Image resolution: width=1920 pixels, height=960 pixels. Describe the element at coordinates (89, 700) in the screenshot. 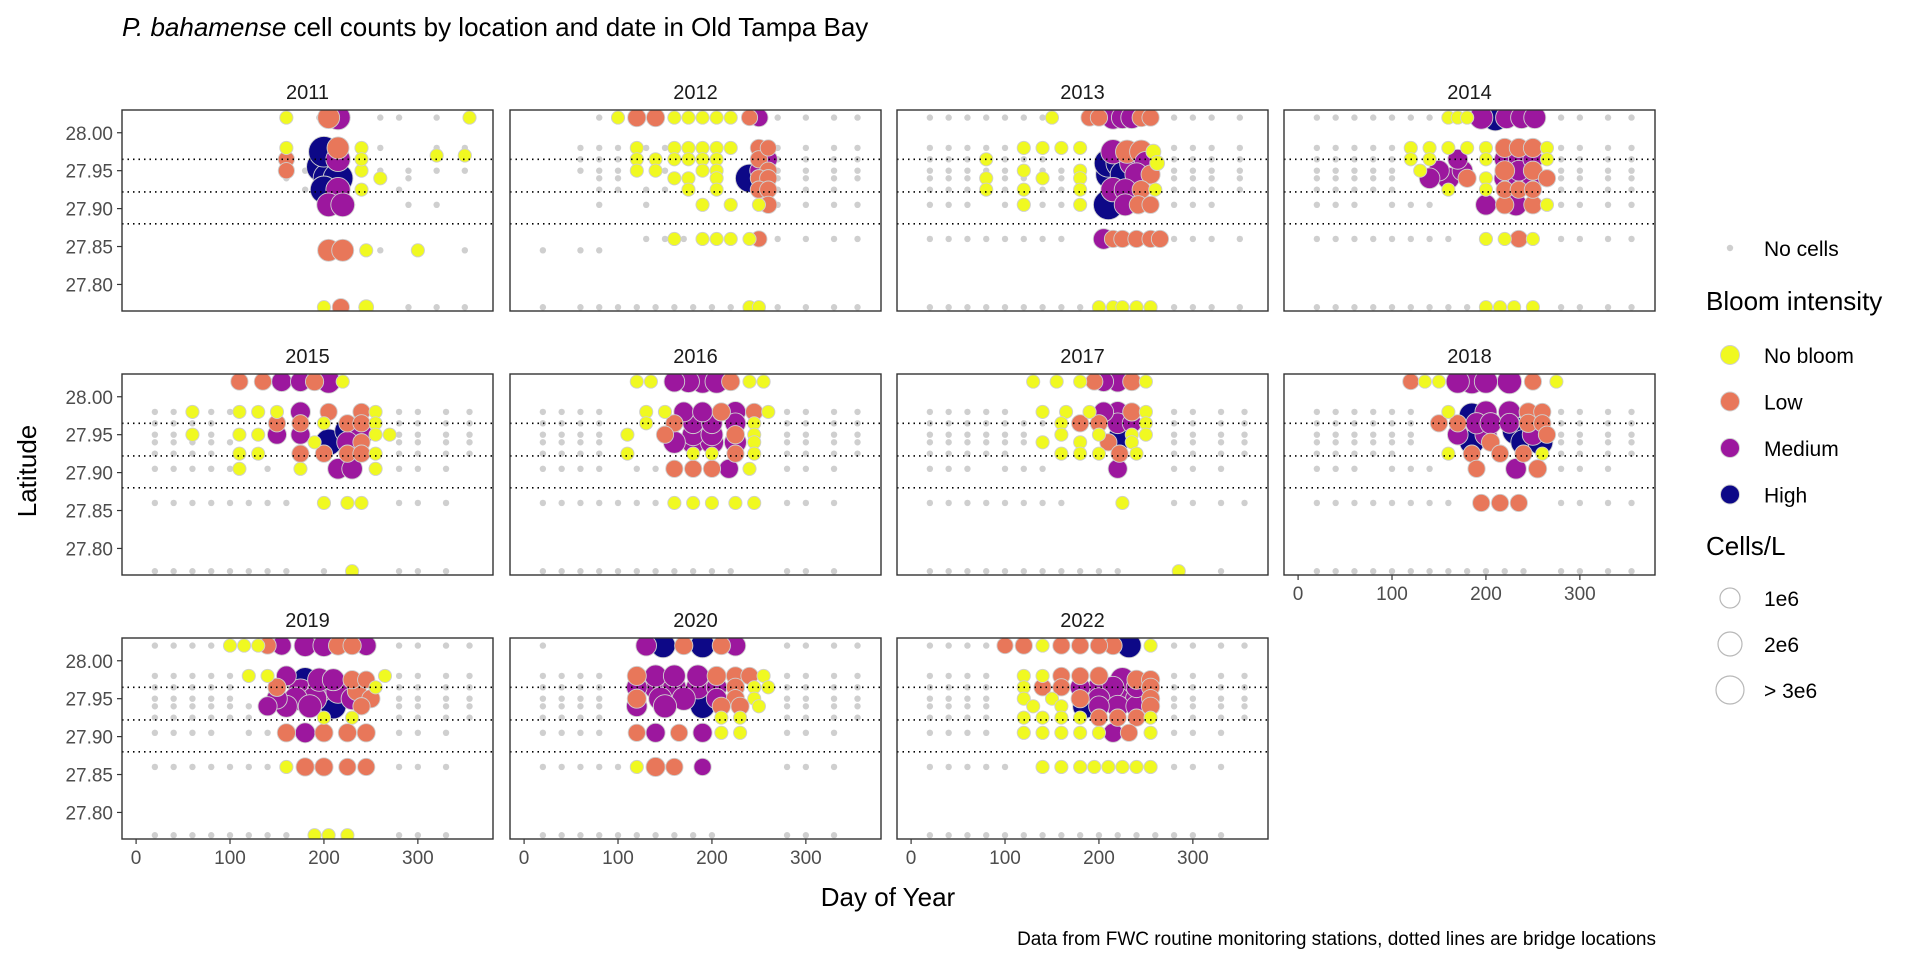

I see `y-tick-label: 27.95` at that location.